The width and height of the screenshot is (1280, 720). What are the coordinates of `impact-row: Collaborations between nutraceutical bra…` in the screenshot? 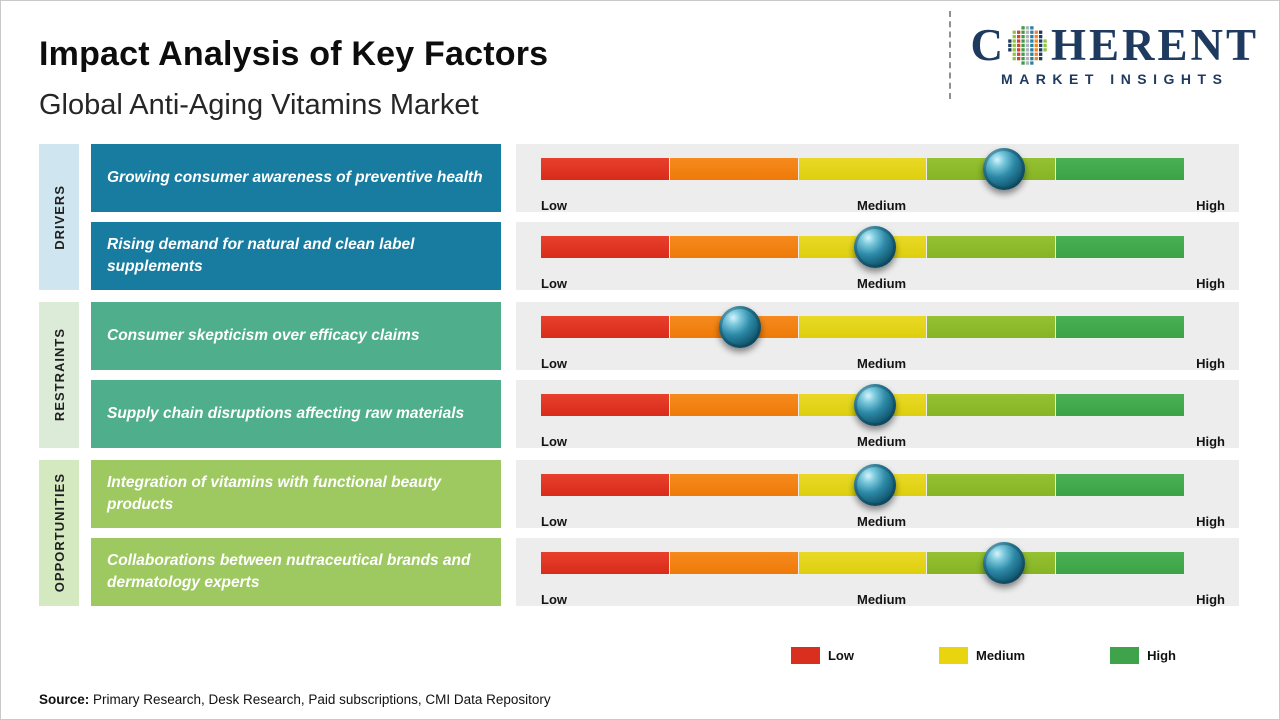 It's located at (665, 572).